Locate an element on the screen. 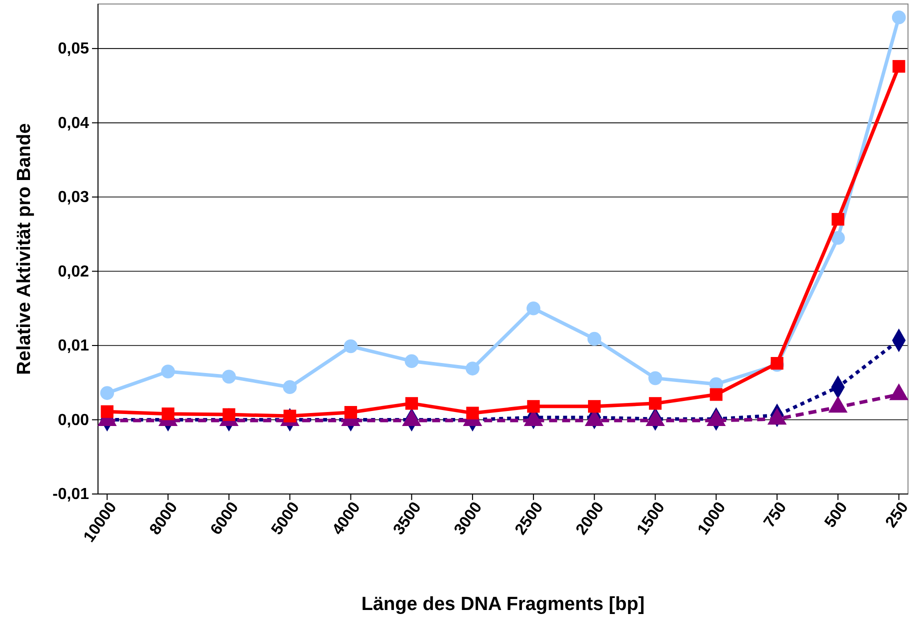 The height and width of the screenshot is (618, 914). y-tick-label: 0,03 is located at coordinates (74, 197).